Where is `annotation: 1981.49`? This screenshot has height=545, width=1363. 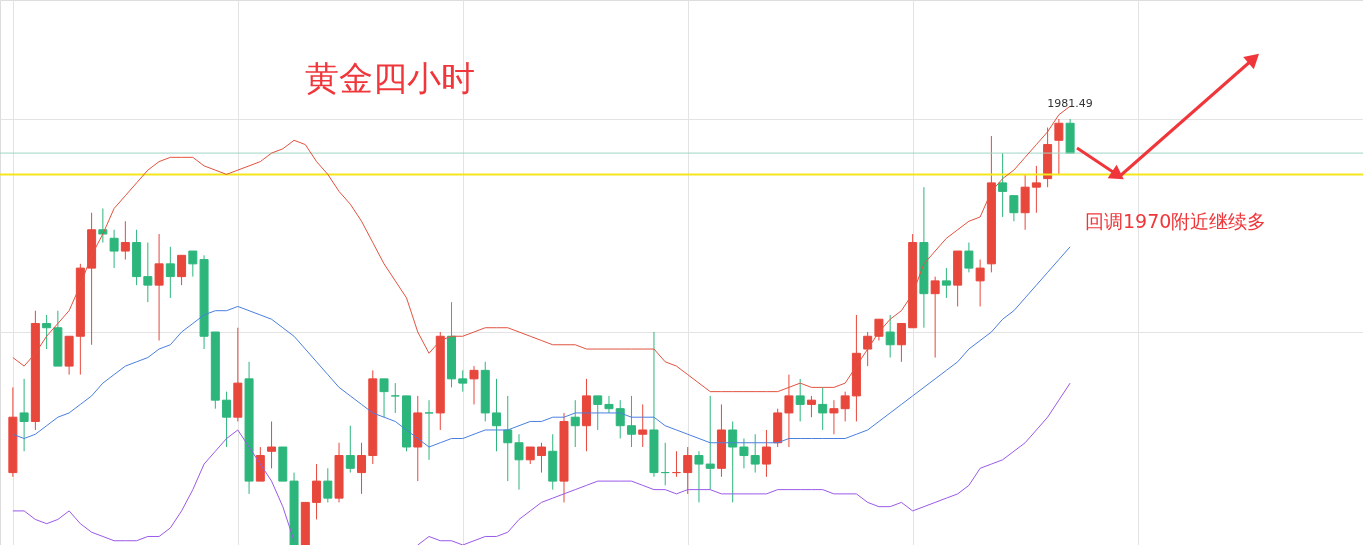 annotation: 1981.49 is located at coordinates (1070, 103).